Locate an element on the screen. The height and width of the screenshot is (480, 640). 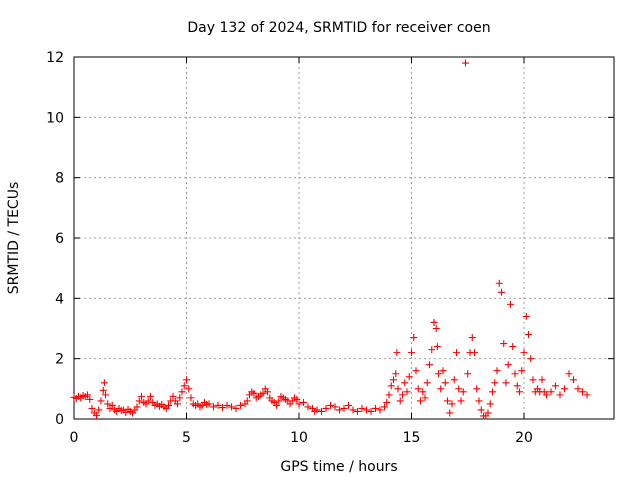
y-tick-label: 10 is located at coordinates (55, 118).